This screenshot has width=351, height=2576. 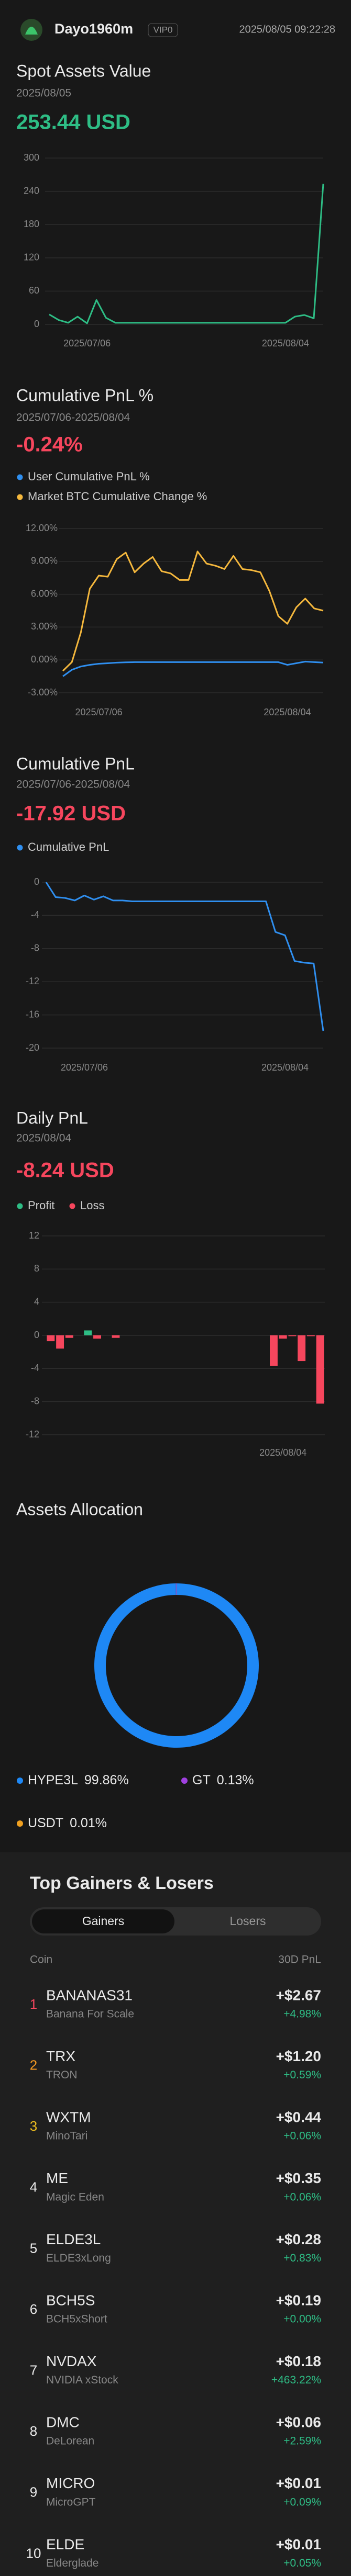 What do you see at coordinates (57, 2178) in the screenshot?
I see `coin-symbol: ME` at bounding box center [57, 2178].